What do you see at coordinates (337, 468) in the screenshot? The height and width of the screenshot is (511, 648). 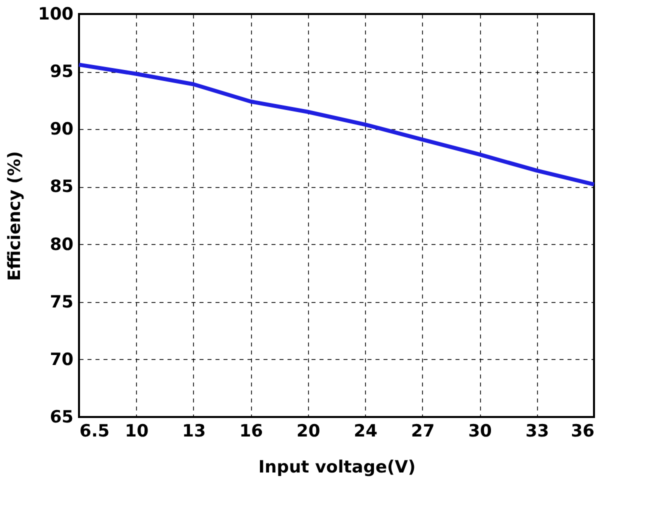 I see `x-axis-title: Input voltage(V)` at bounding box center [337, 468].